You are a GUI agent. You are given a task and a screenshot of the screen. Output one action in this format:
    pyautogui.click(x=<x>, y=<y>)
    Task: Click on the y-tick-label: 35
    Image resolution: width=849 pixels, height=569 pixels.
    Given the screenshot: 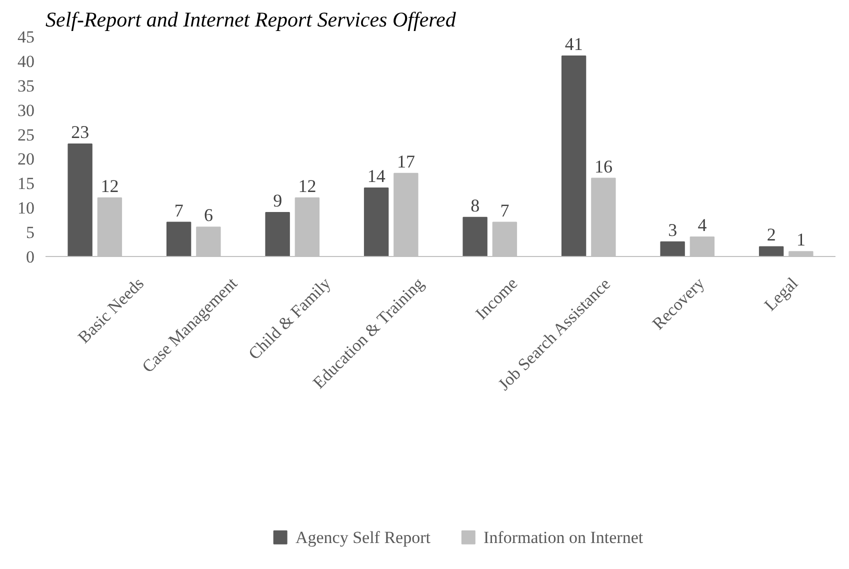 What is the action you would take?
    pyautogui.click(x=26, y=86)
    